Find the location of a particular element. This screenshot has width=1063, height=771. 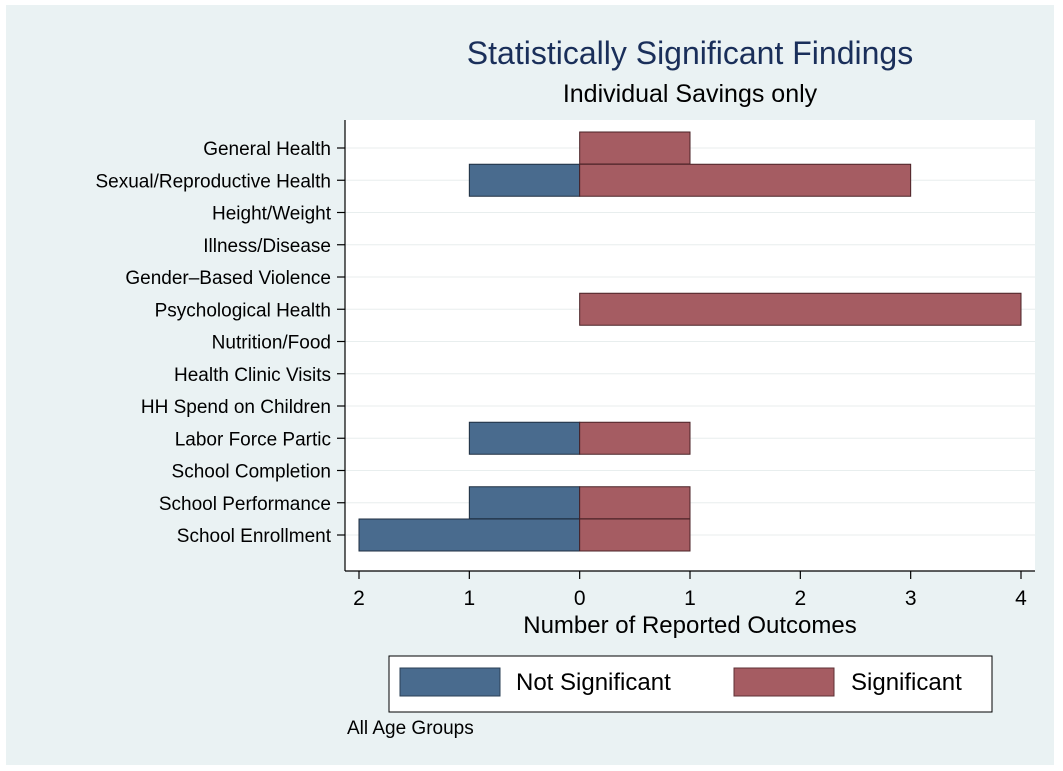

category-label: Height/Weight is located at coordinates (272, 214).